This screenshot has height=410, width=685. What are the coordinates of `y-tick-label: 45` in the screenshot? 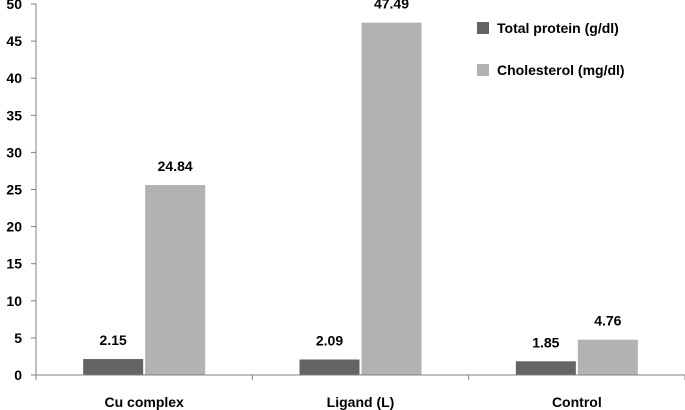 It's located at (14, 41).